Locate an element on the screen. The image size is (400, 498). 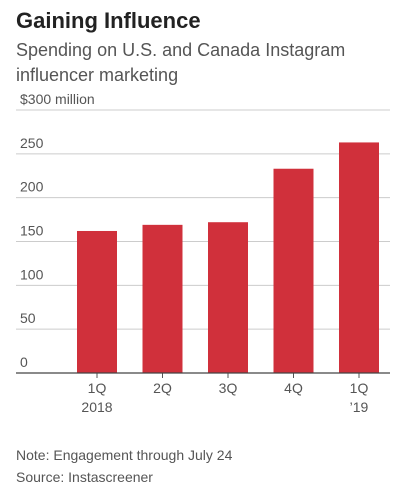
y-tick-label: 150 is located at coordinates (32, 231).